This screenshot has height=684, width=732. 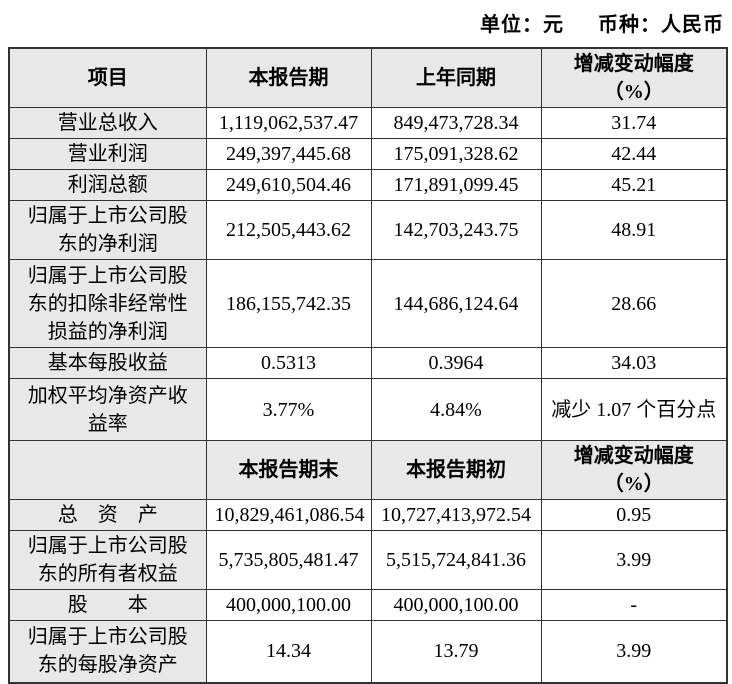 I want to click on change-cell: 48.91, so click(x=634, y=230).